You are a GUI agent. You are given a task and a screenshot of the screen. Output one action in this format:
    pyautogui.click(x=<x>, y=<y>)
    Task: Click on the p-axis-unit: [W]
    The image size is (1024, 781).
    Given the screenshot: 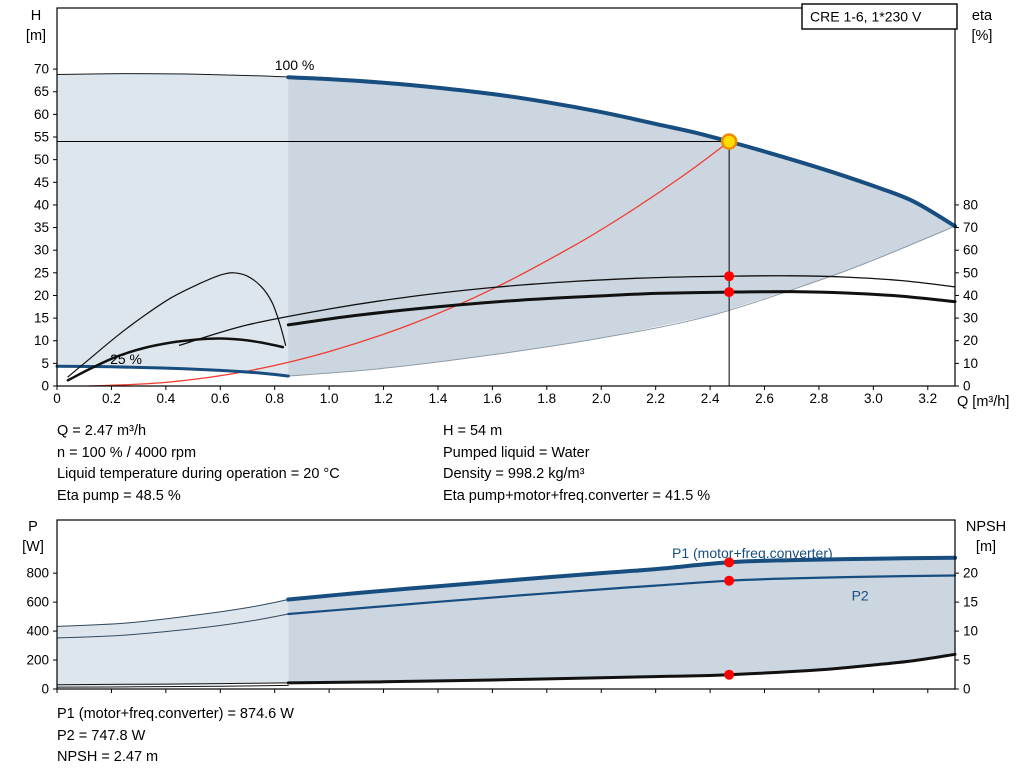 What is the action you would take?
    pyautogui.click(x=33, y=547)
    